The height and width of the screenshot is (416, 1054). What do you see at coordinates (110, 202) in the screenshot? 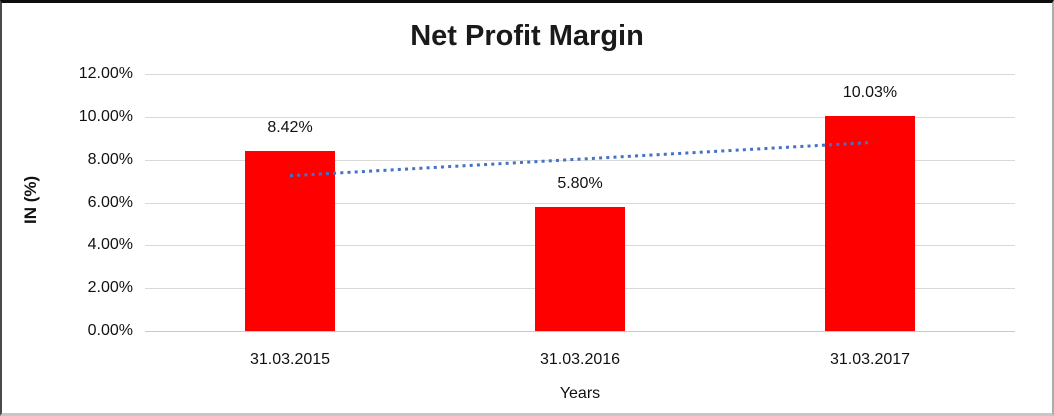
I see `y-tick-label: 6.00%` at bounding box center [110, 202].